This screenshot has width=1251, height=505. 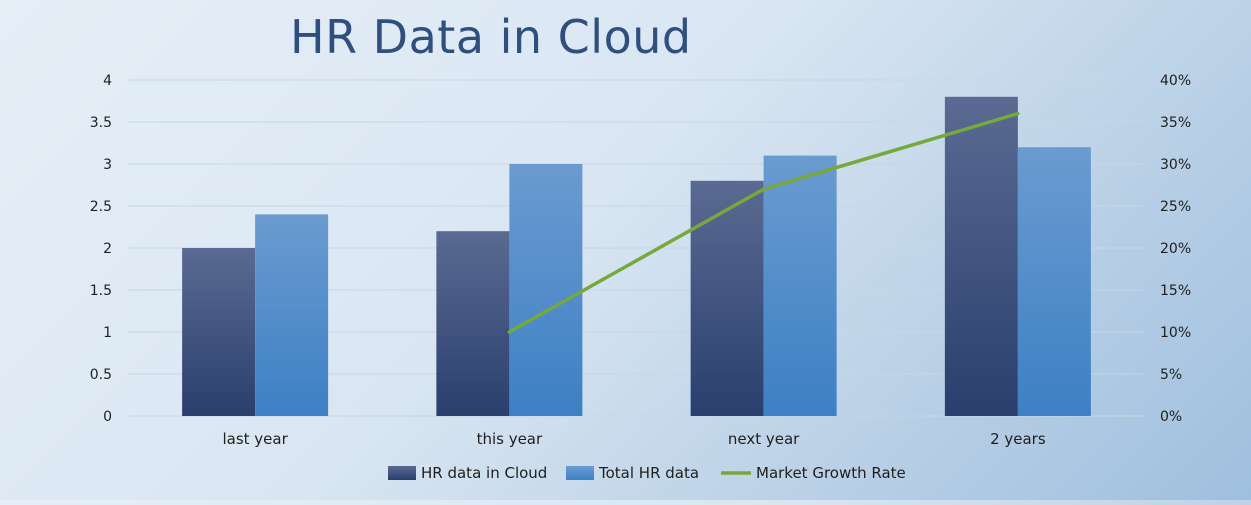 What do you see at coordinates (510, 439) in the screenshot?
I see `x-tick-label: this year` at bounding box center [510, 439].